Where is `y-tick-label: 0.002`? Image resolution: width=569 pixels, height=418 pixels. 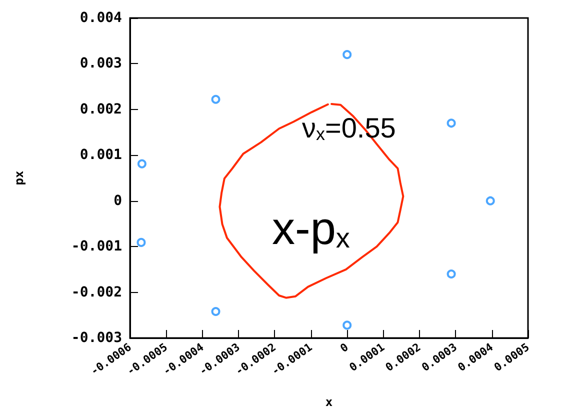
y-tick-label: 0.002 is located at coordinates (101, 109).